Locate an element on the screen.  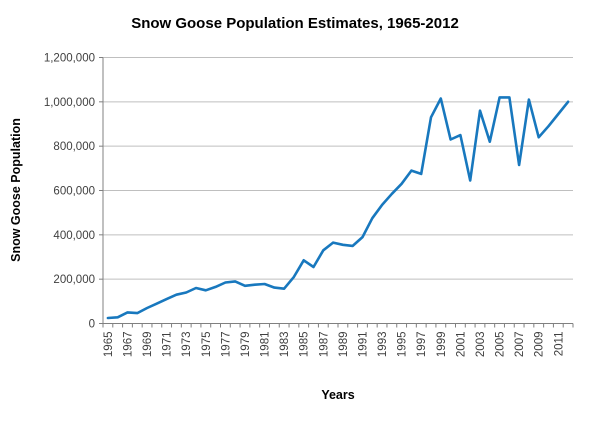
x-axis-title: Years is located at coordinates (337, 395).